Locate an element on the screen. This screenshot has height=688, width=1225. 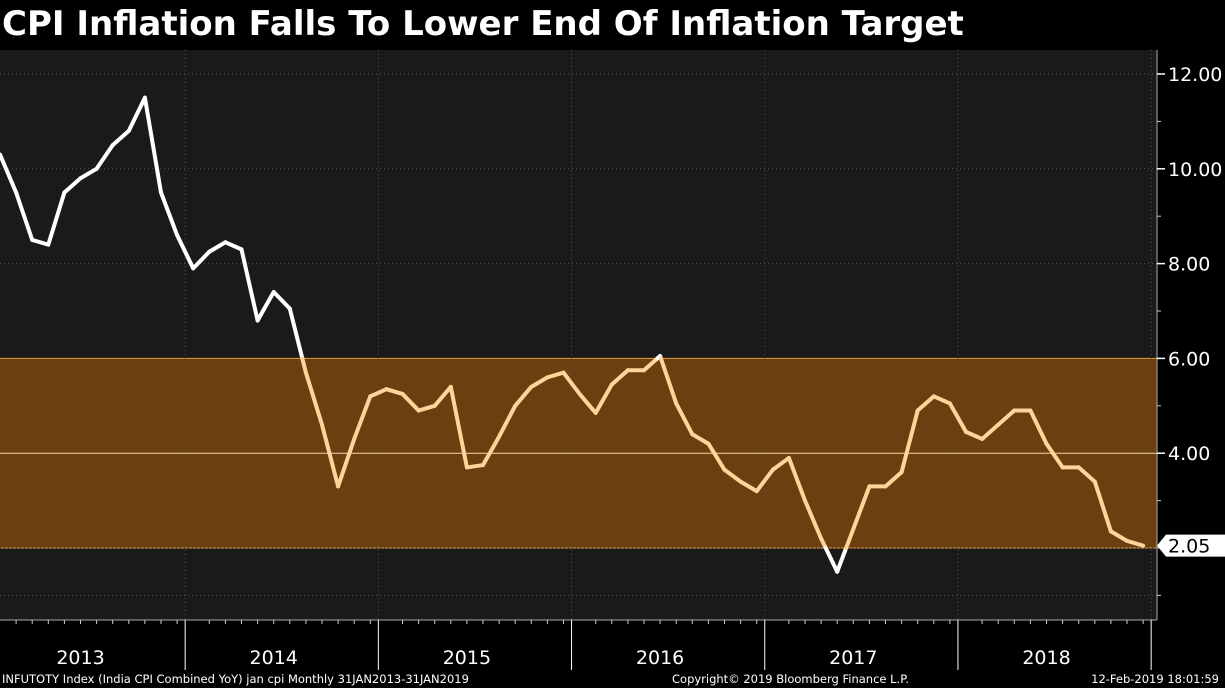
y-tick-label: 6.00 is located at coordinates (1189, 359).